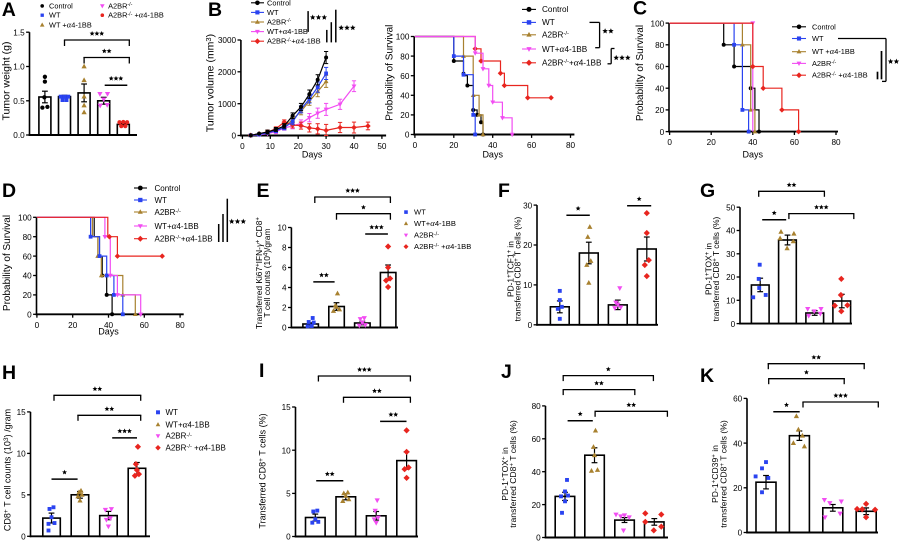  I want to click on svg-text: 15, so click(287, 407).